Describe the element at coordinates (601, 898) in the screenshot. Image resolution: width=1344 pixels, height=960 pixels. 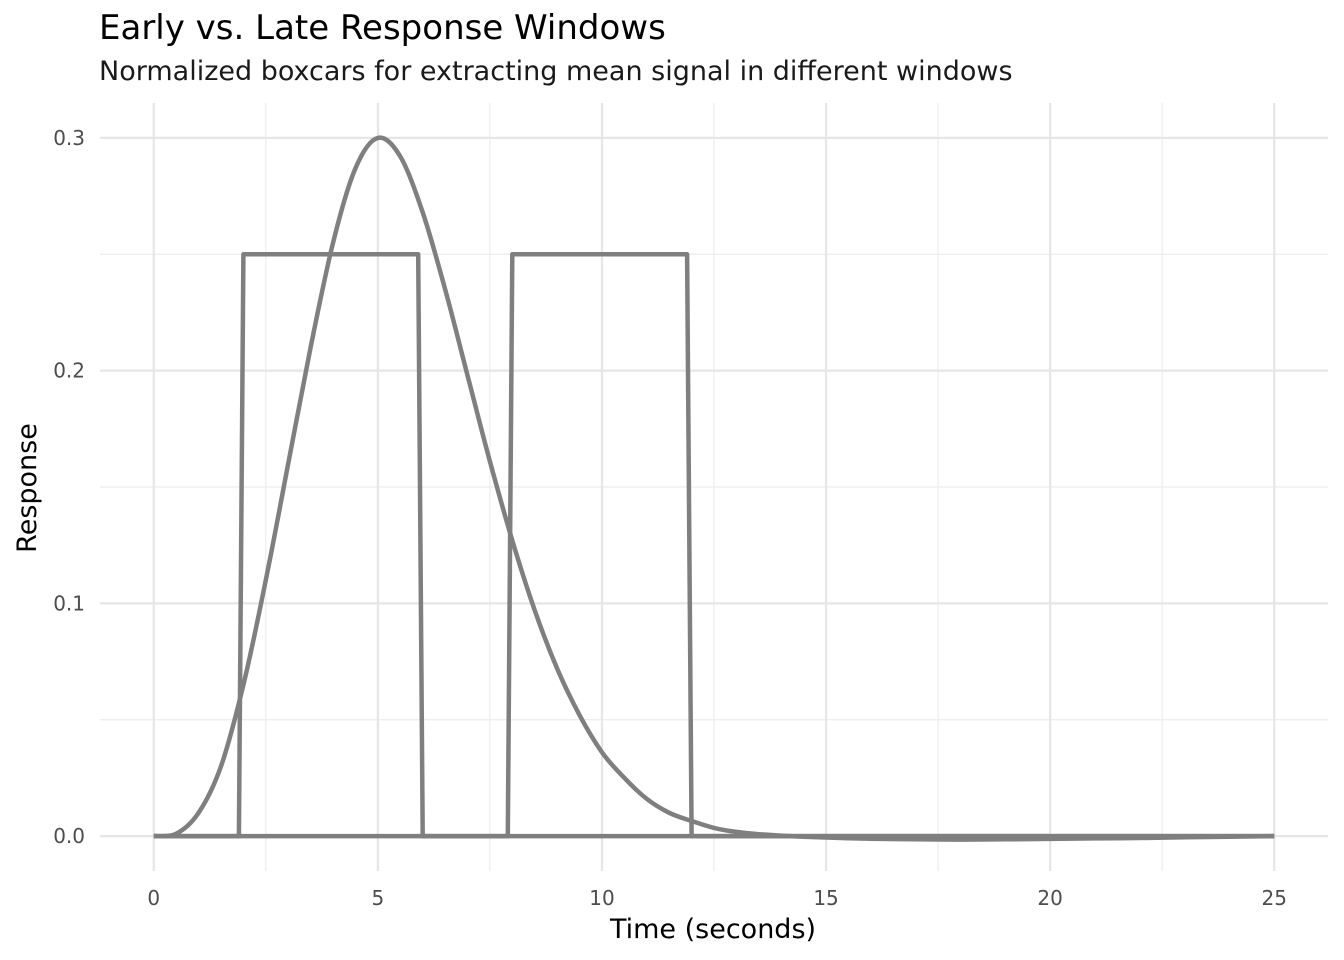
I see `x-tick-label: 10` at that location.